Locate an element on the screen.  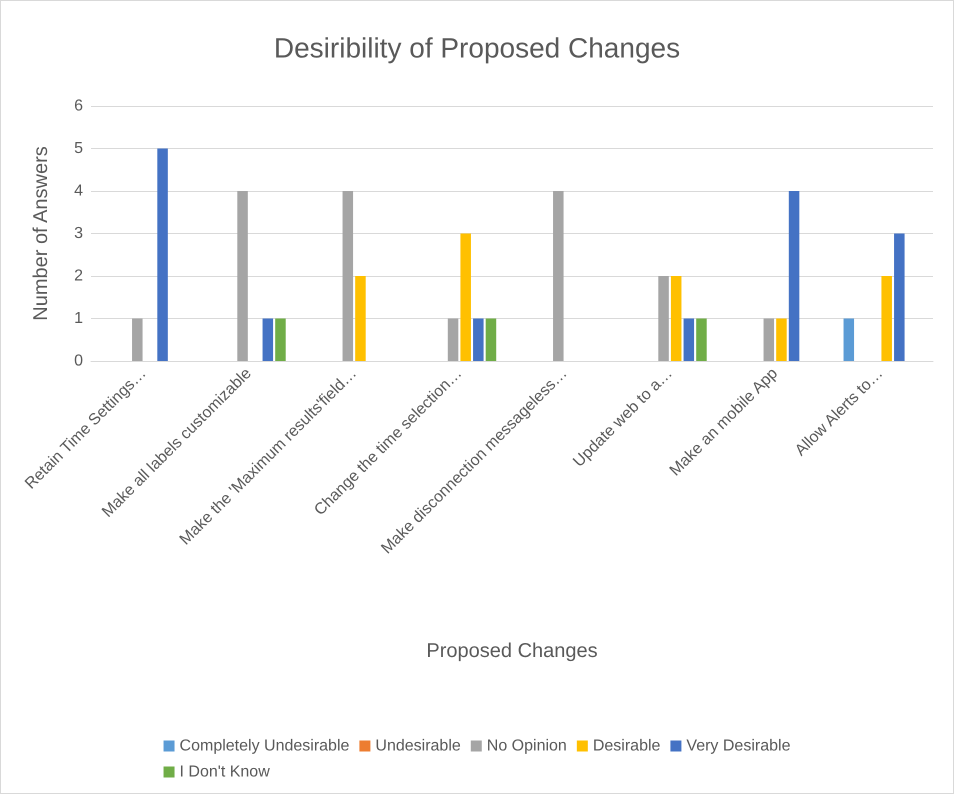
legend-label: I Don't Know is located at coordinates (225, 772).